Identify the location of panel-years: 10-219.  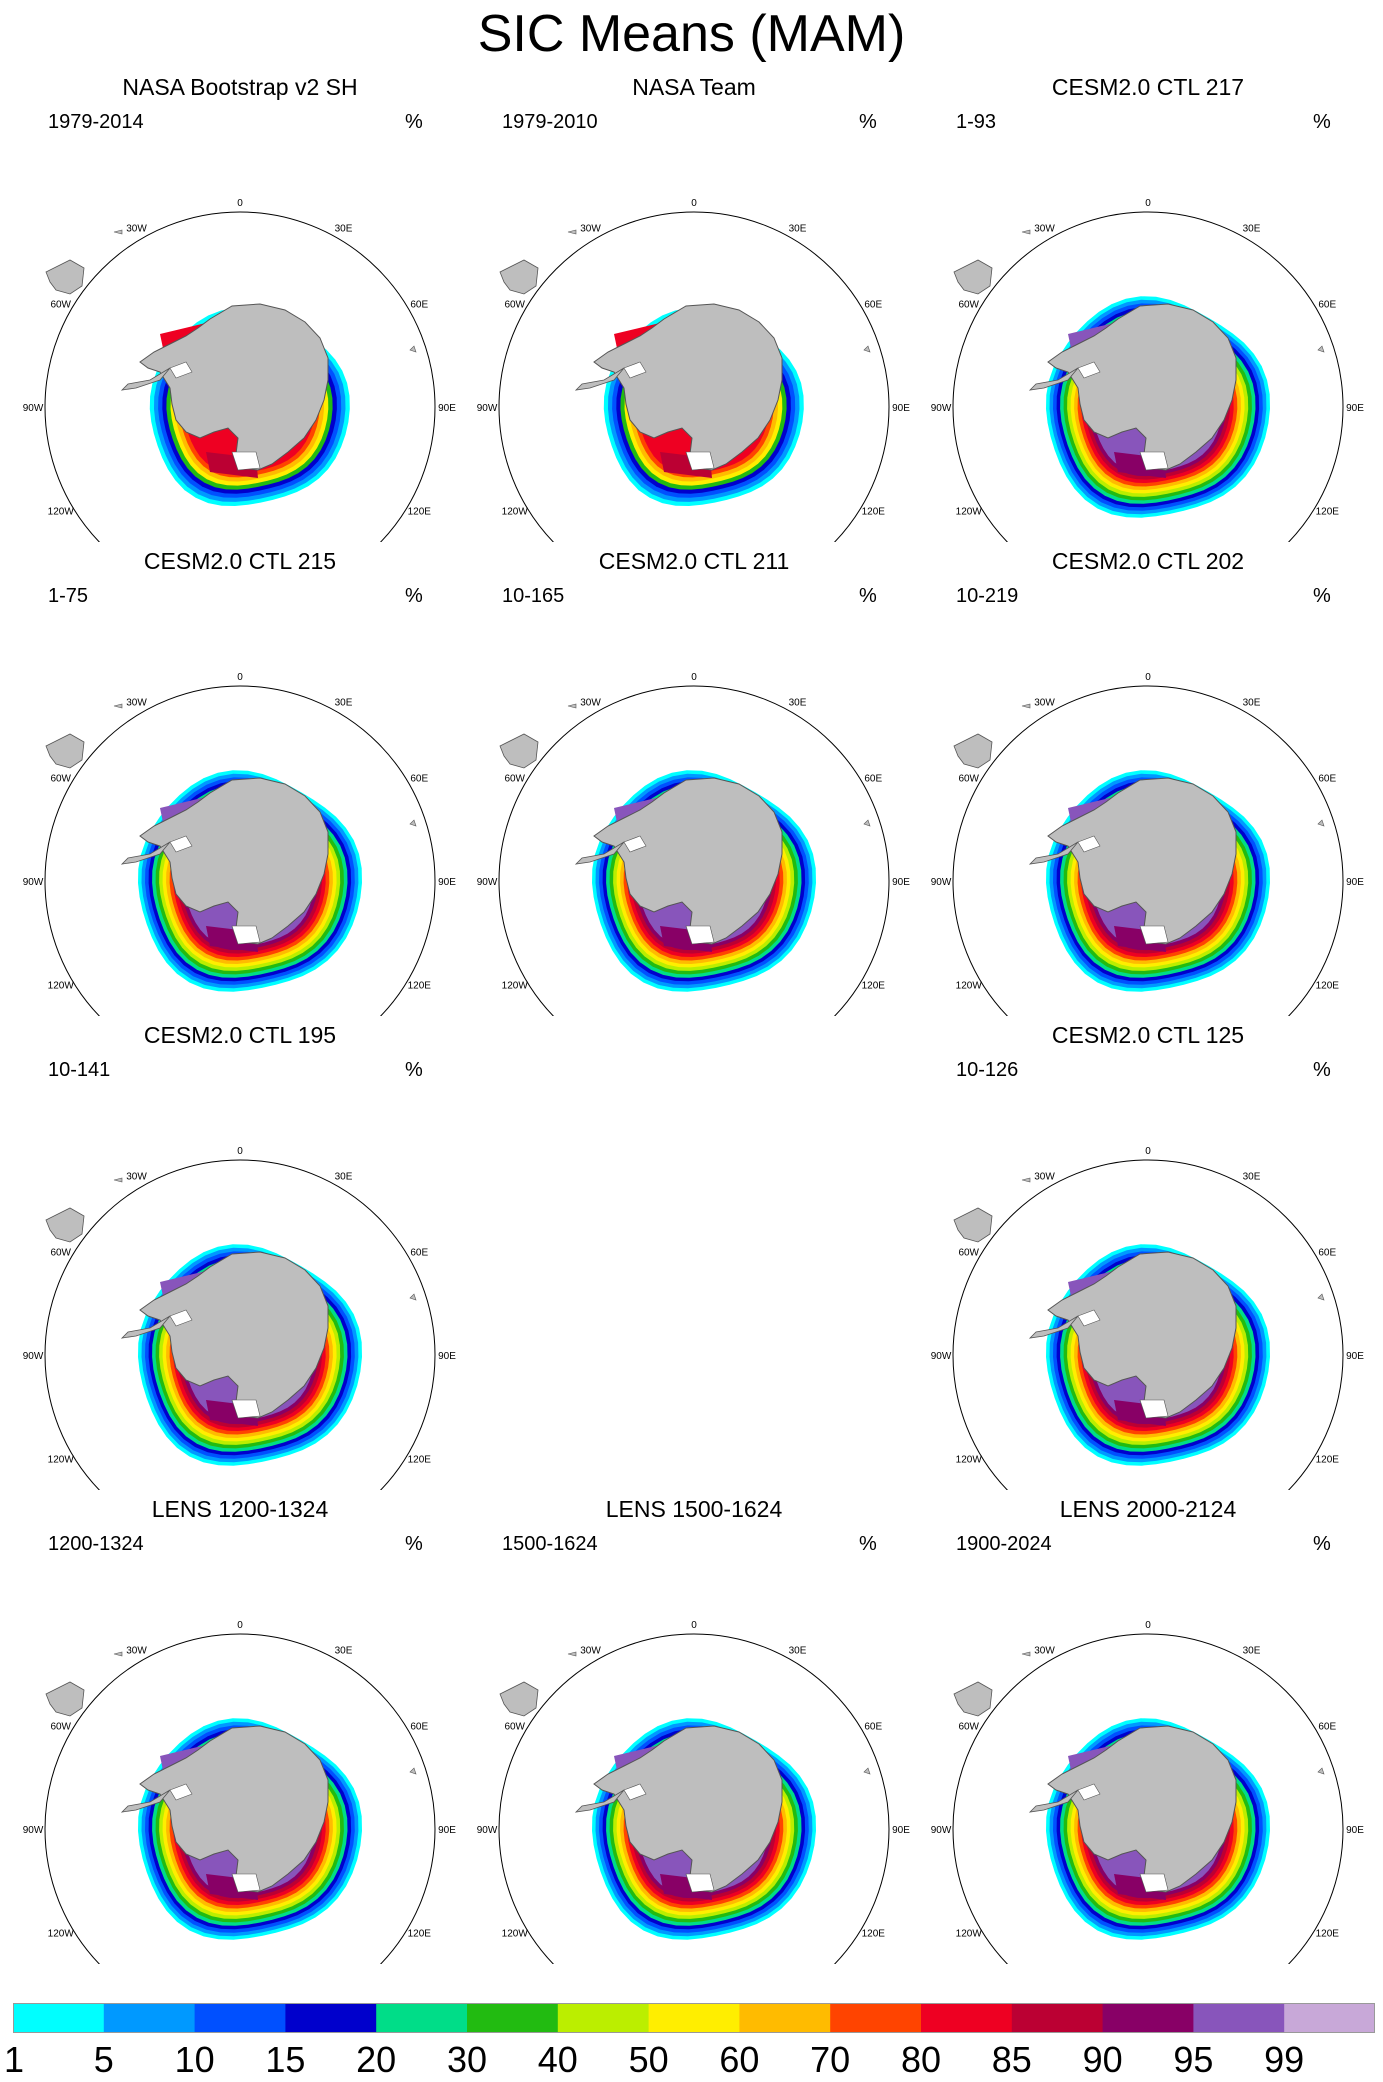
(987, 596).